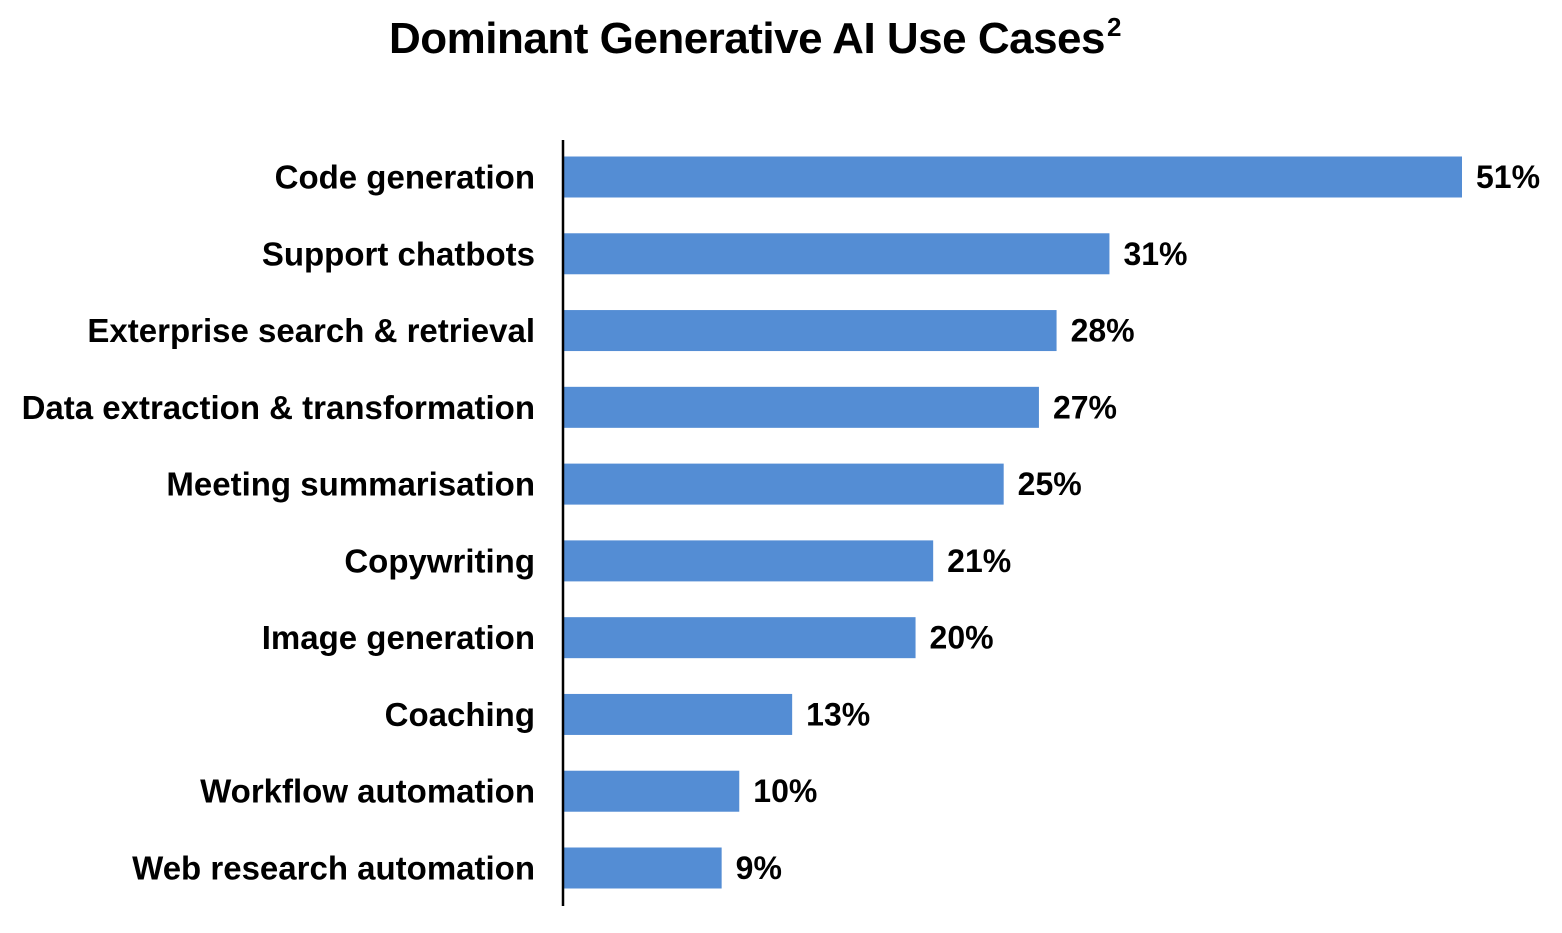  What do you see at coordinates (759, 868) in the screenshot?
I see `value-label: 9%` at bounding box center [759, 868].